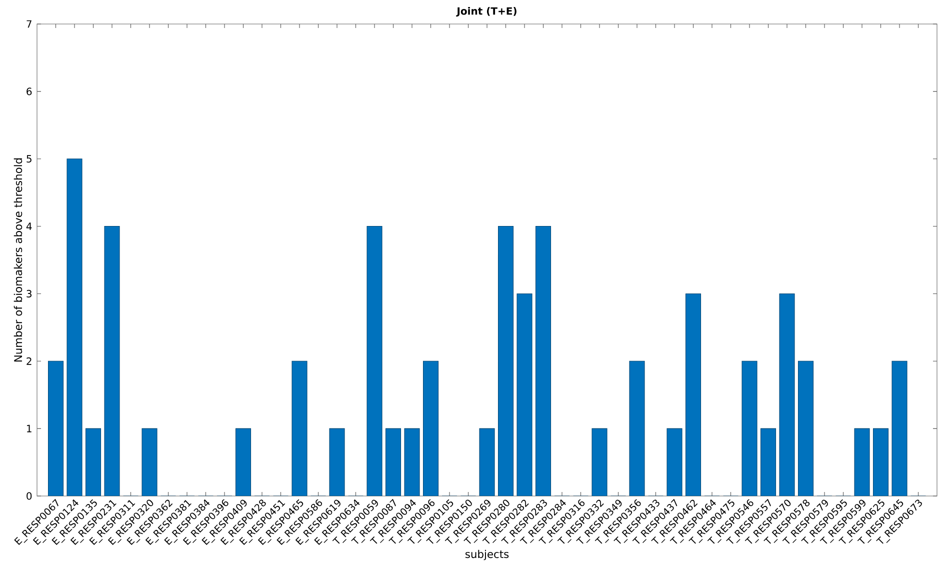 The width and height of the screenshot is (939, 570). Describe the element at coordinates (487, 555) in the screenshot. I see `x-axis-title: subjects` at that location.